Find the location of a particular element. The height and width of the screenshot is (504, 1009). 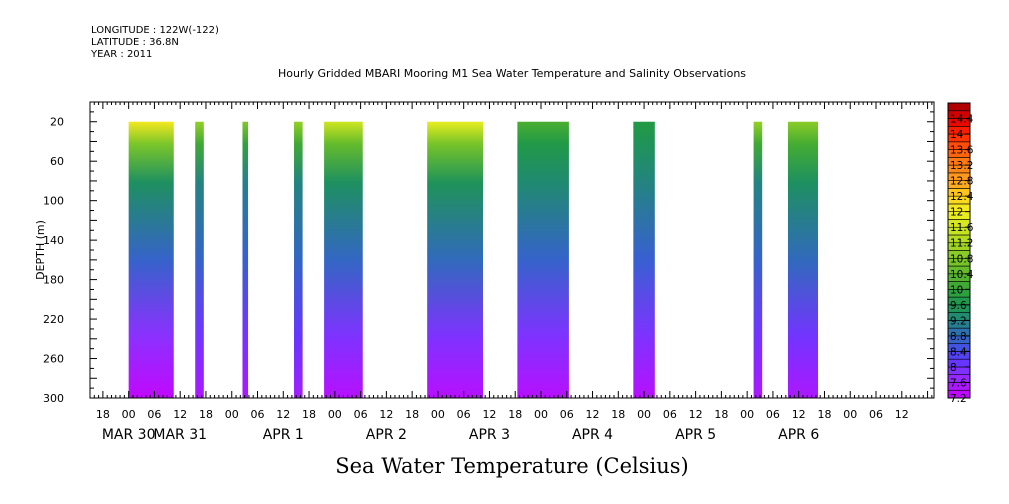

y-tick-label-4: 180 is located at coordinates (53, 280).